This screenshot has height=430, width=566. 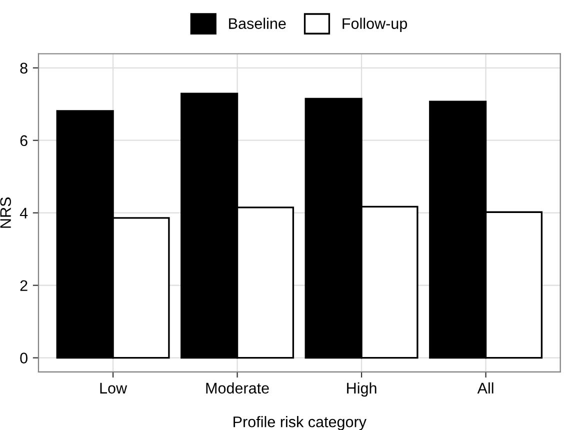 I want to click on y-tick-label: 0, so click(x=24, y=358).